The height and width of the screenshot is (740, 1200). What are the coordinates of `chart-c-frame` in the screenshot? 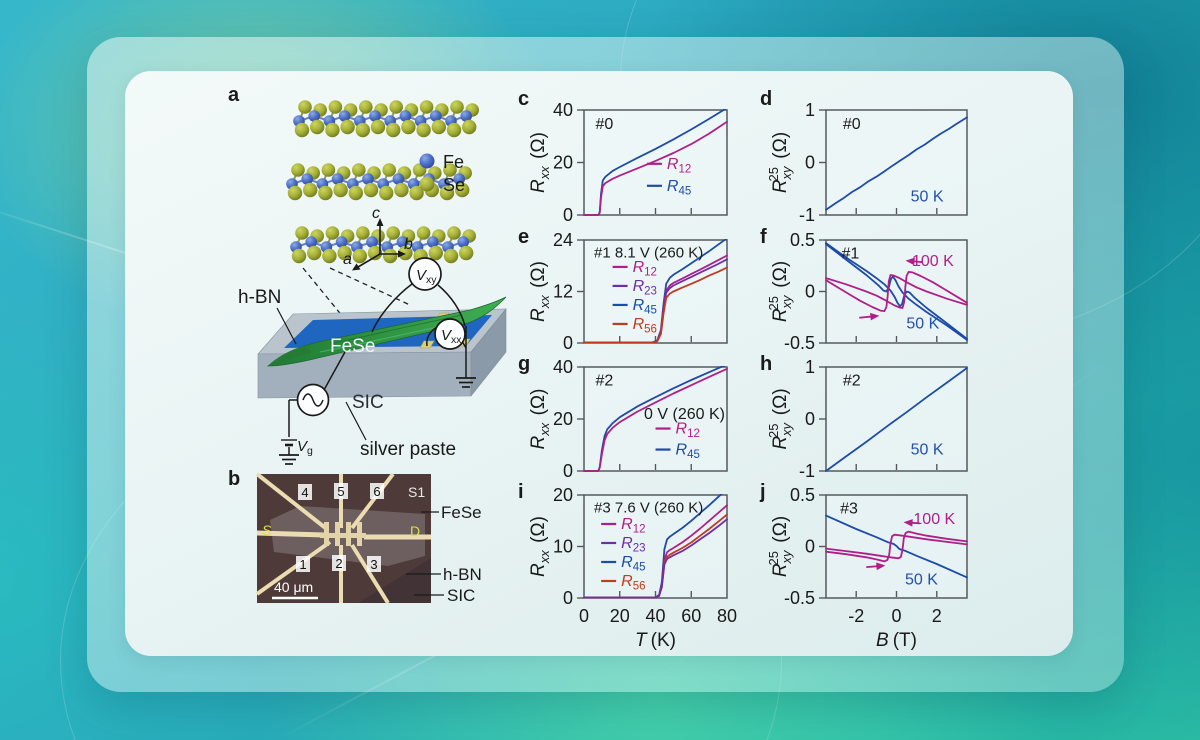 It's located at (655, 162).